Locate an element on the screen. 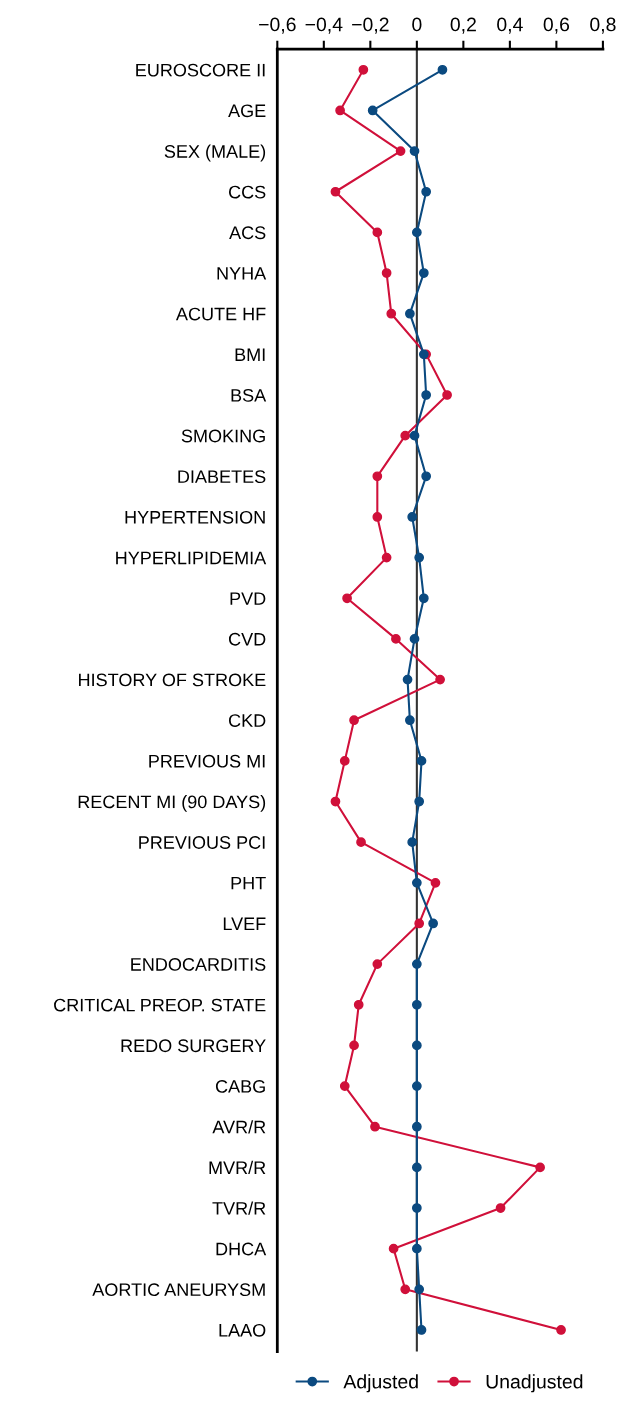 The height and width of the screenshot is (1402, 619). y-tick-label: HYPERLIPIDEMIA is located at coordinates (191, 558).